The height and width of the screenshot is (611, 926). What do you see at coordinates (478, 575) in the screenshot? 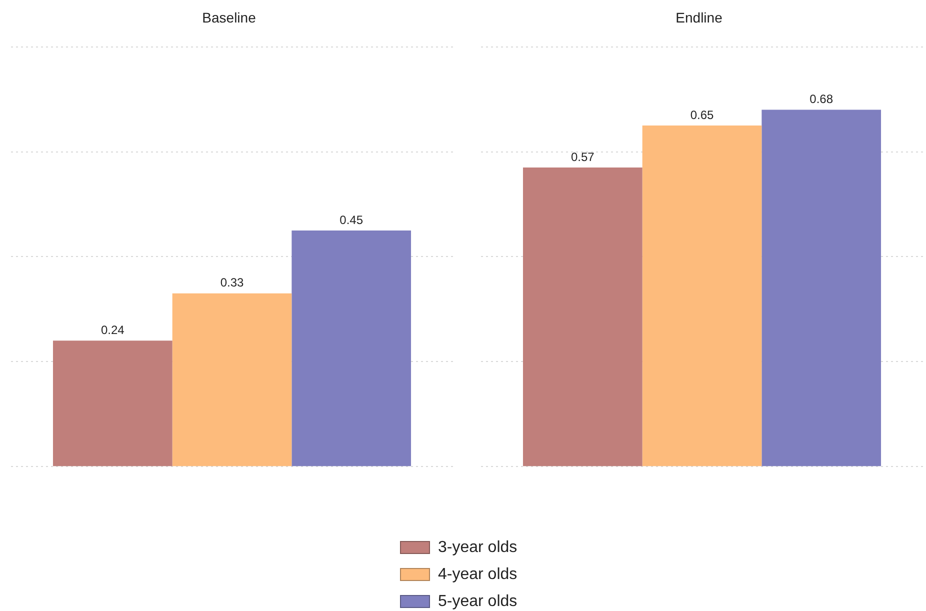
I see `legend-label: 4-year olds` at bounding box center [478, 575].